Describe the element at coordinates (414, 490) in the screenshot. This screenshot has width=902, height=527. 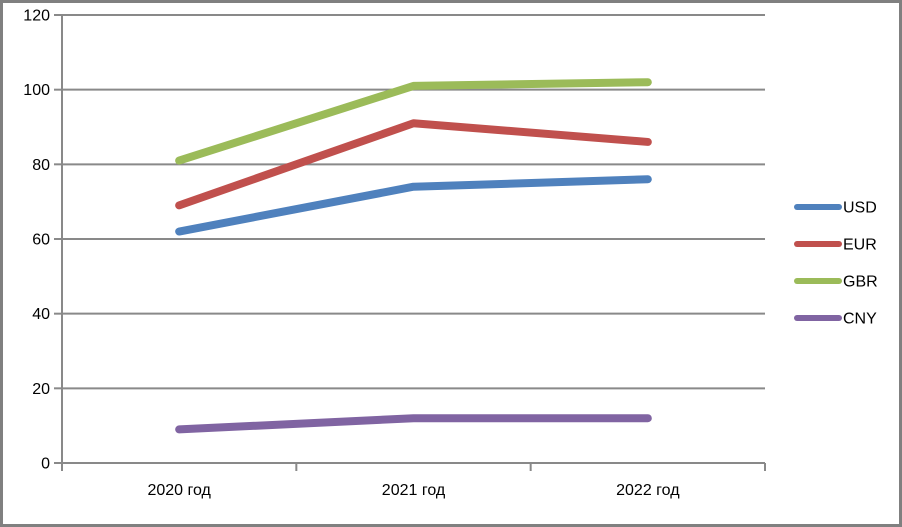
I see `x-tick-label: 2021 год` at that location.